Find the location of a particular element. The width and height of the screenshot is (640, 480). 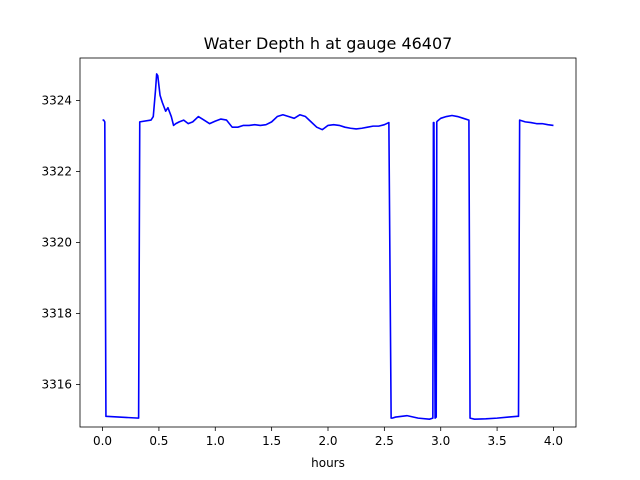

x-tick-label: 1.5 is located at coordinates (271, 441).